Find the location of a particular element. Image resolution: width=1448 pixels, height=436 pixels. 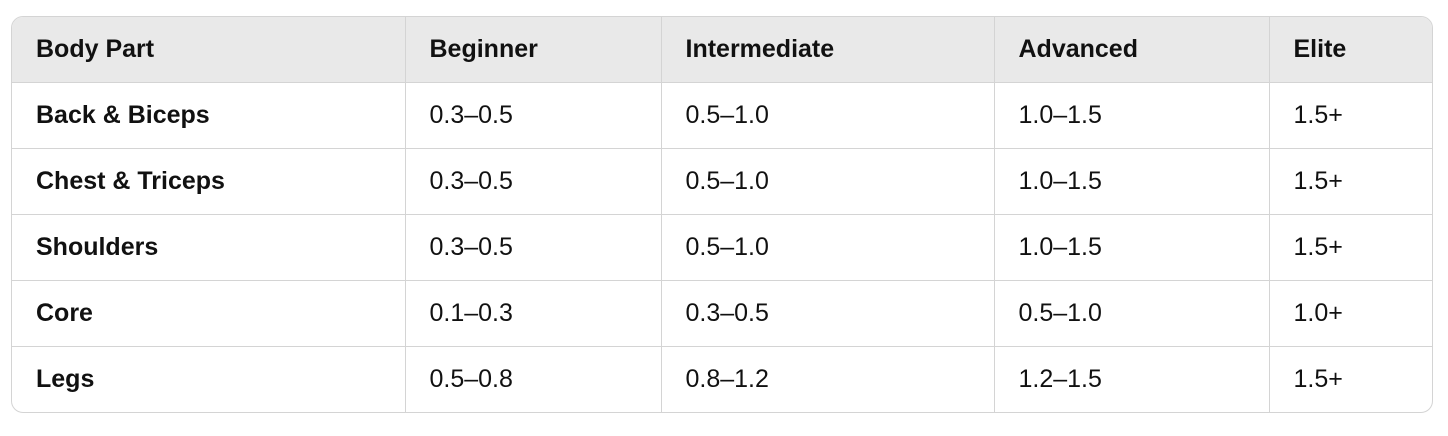

header-elite: Elite is located at coordinates (1350, 50).